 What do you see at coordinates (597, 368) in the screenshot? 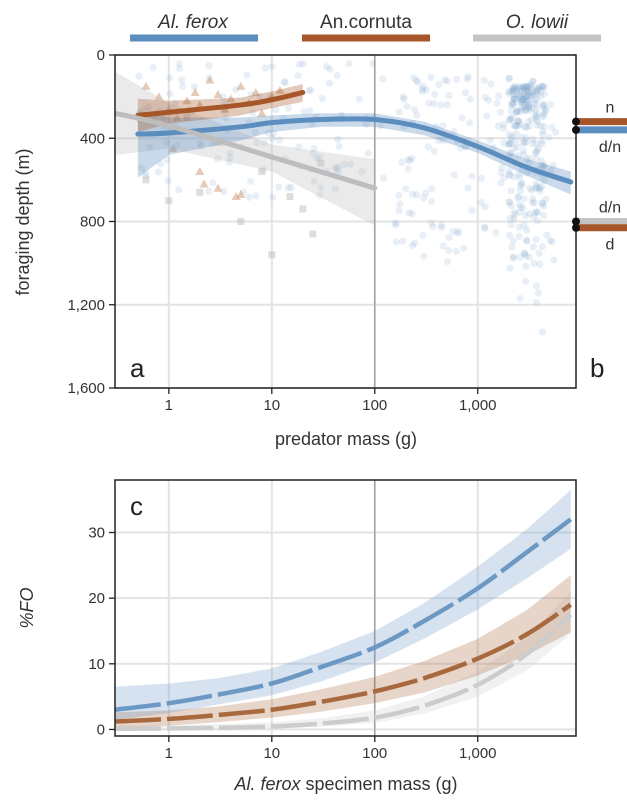
I see `panel-b-label: b` at bounding box center [597, 368].